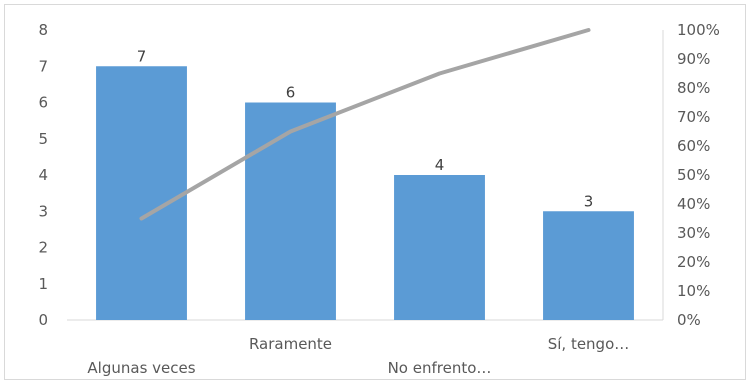 This screenshot has height=385, width=752. I want to click on left-tick-label-7: 7, so click(43, 66).